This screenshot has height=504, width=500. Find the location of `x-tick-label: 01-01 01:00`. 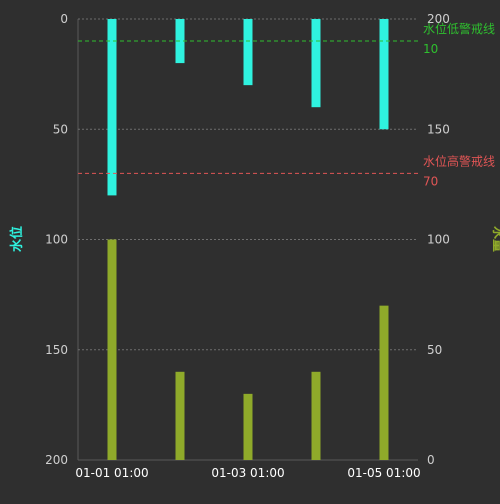

x-tick-label: 01-01 01:00 is located at coordinates (111, 473).